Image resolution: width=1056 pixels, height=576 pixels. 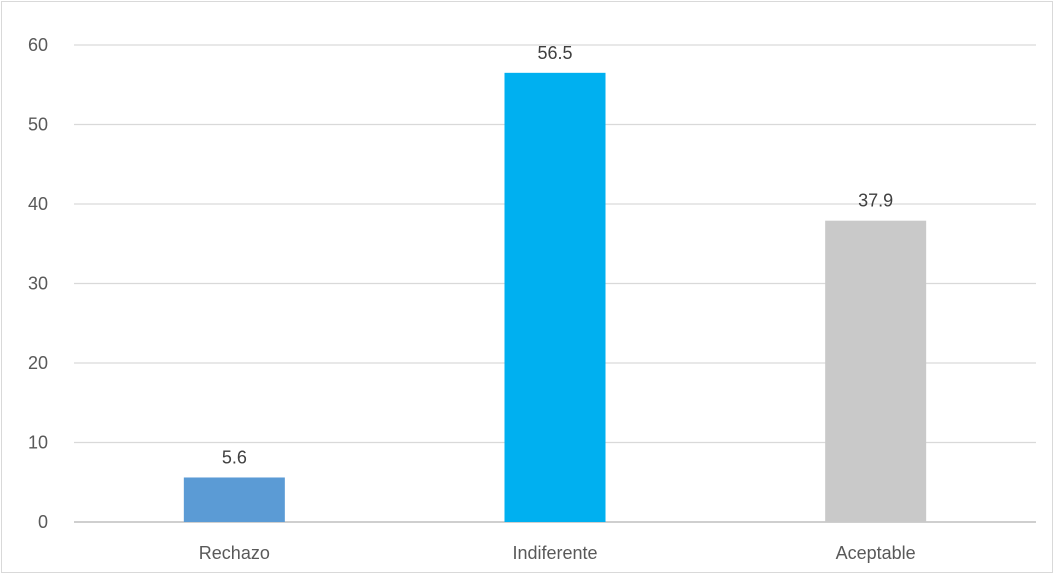 What do you see at coordinates (38, 125) in the screenshot?
I see `y-tick-label: 50` at bounding box center [38, 125].